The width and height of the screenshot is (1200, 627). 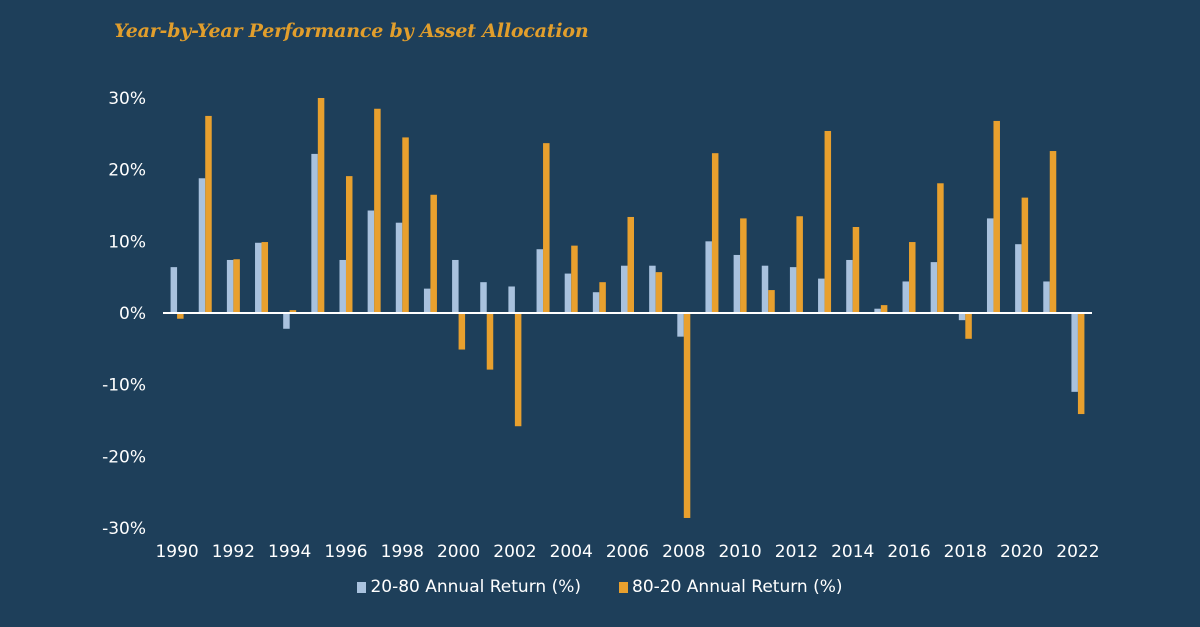 I want to click on y-tick-label: 10%, so click(x=127, y=242).